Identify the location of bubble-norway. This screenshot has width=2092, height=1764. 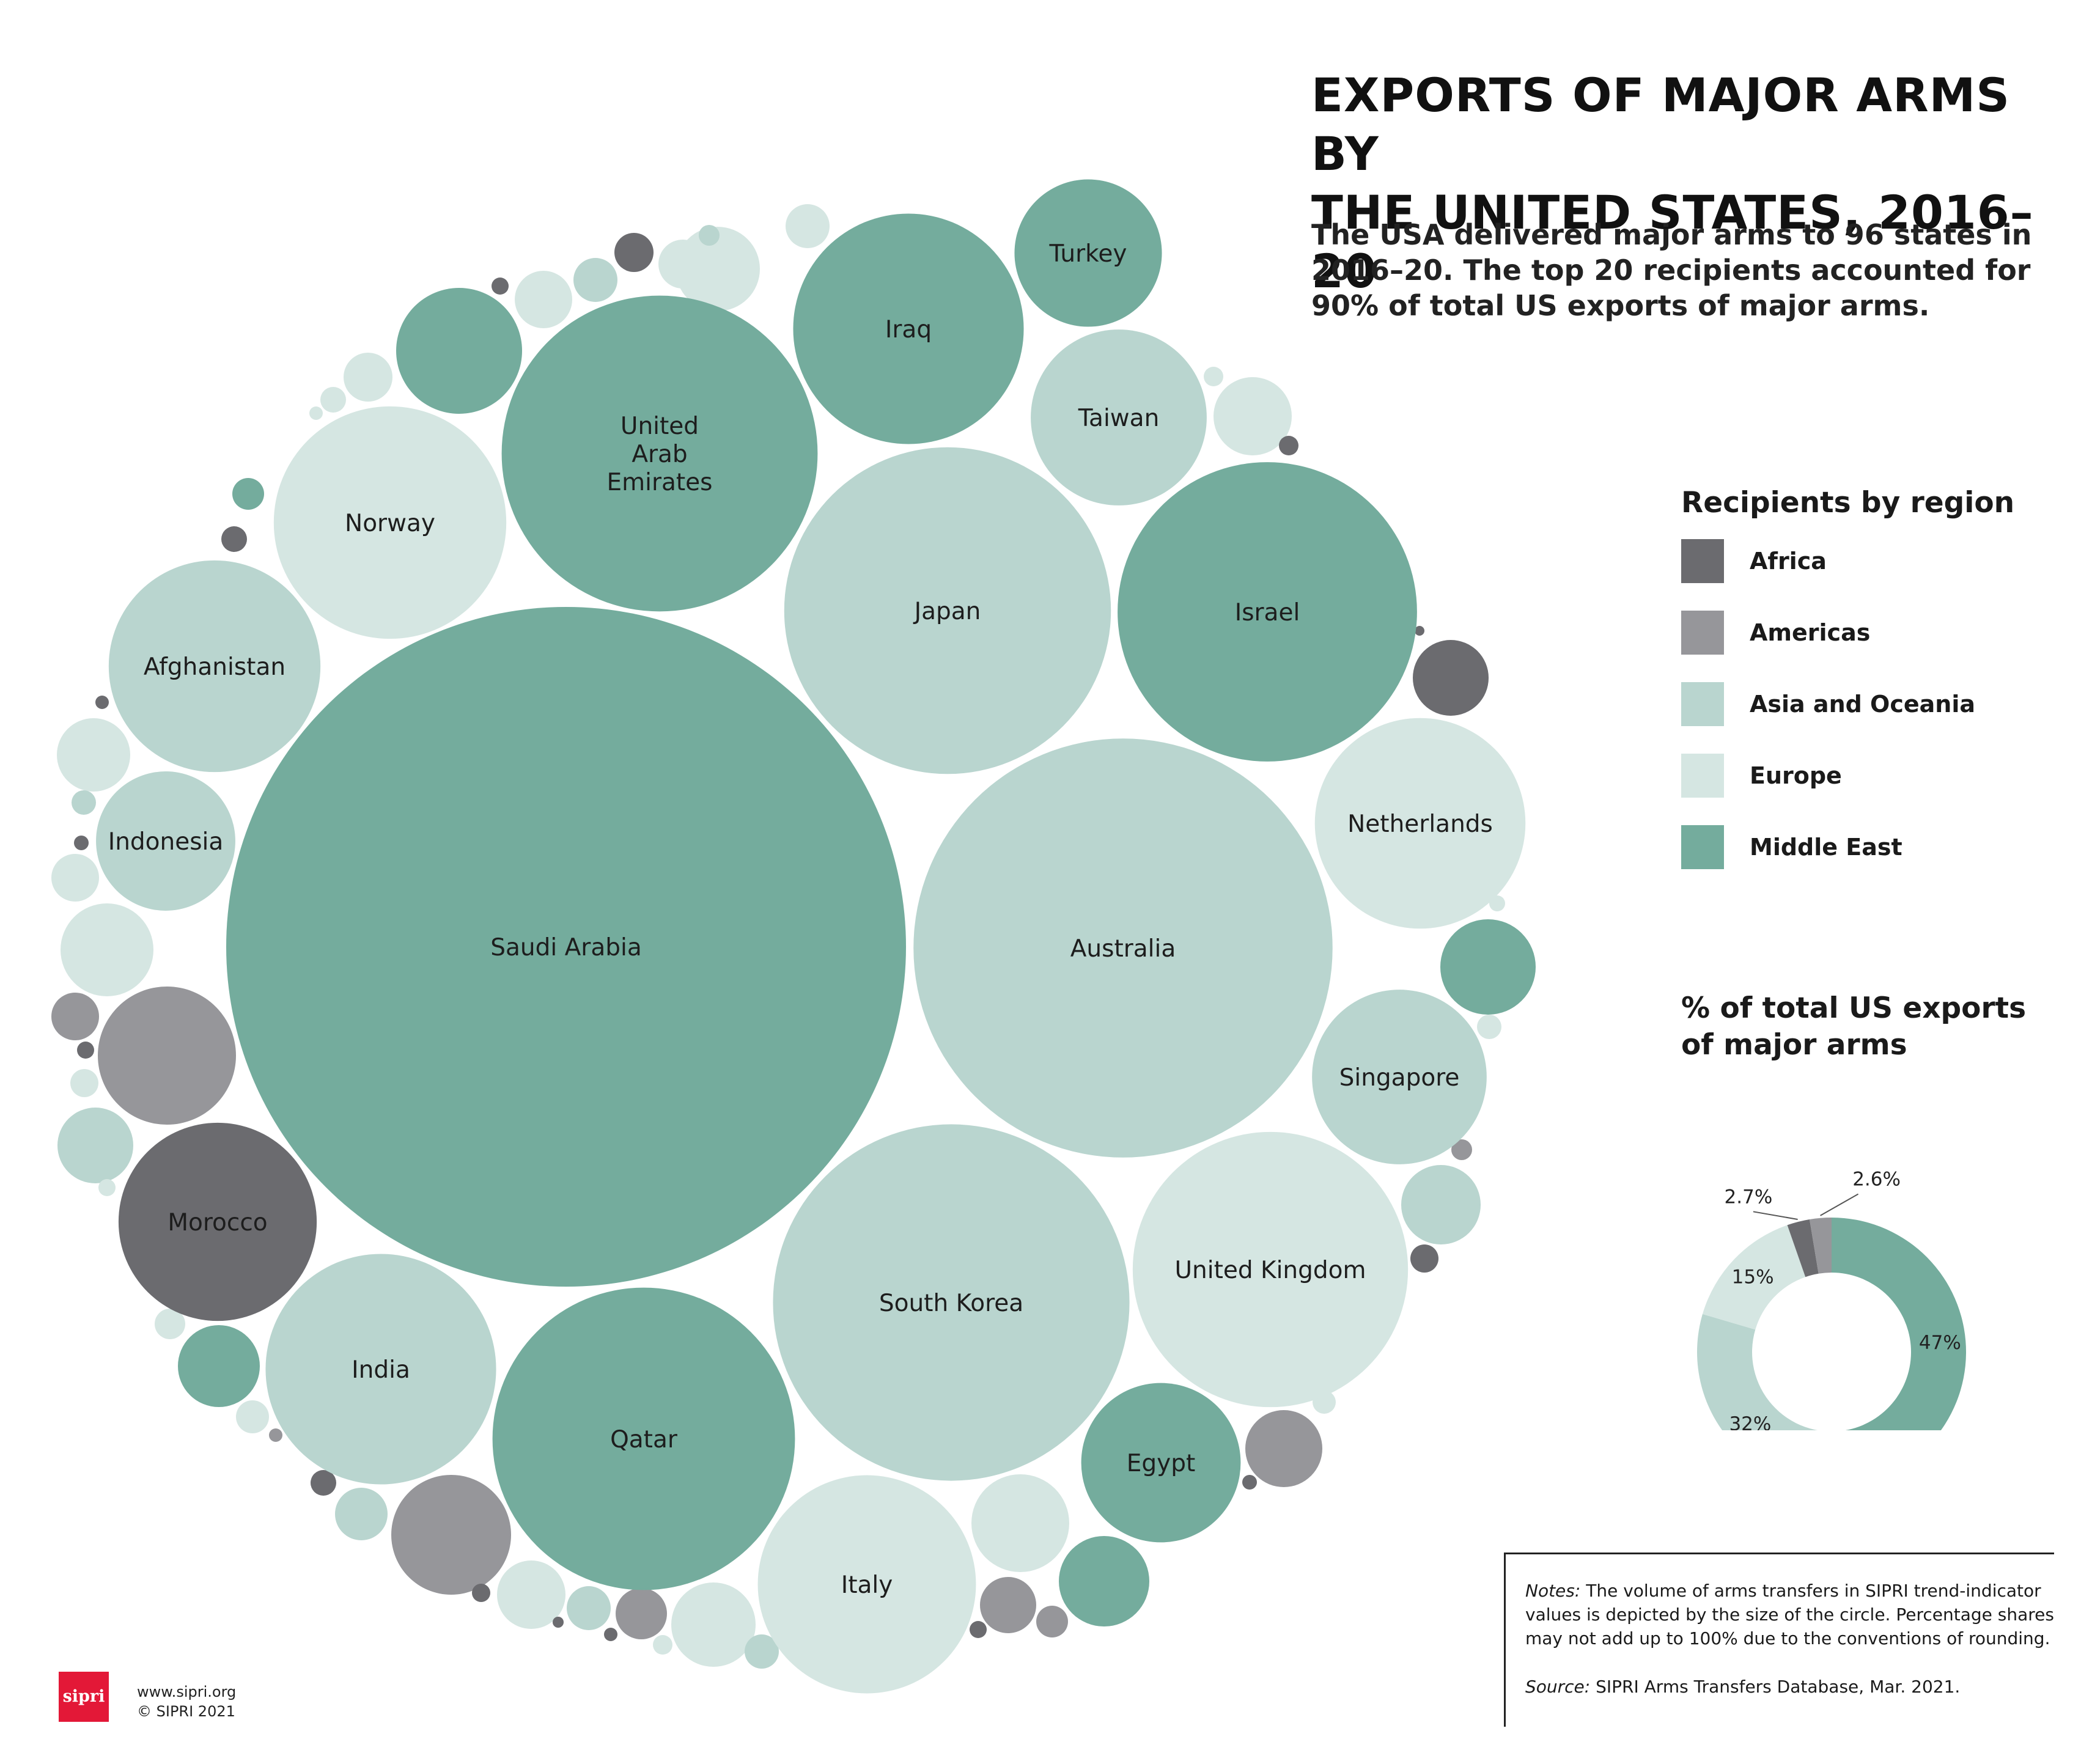
(390, 522).